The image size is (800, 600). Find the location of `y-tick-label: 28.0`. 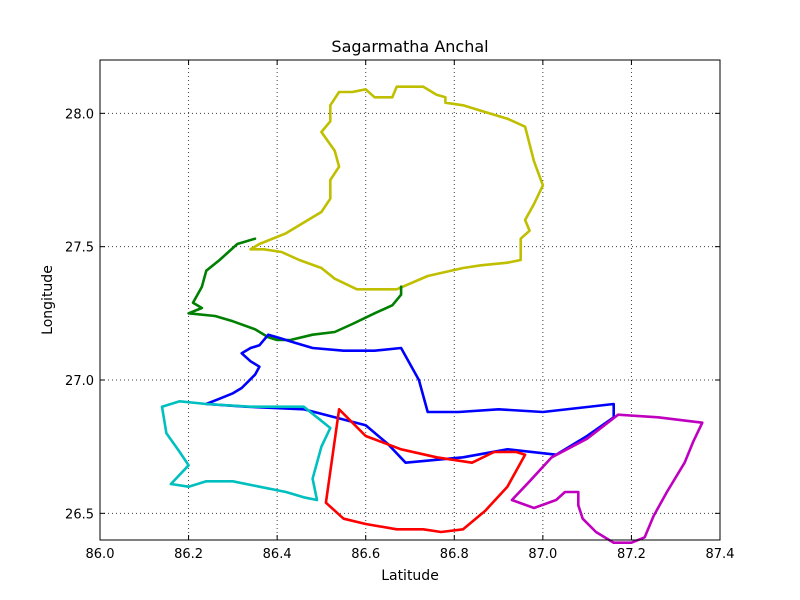

y-tick-label: 28.0 is located at coordinates (79, 114).